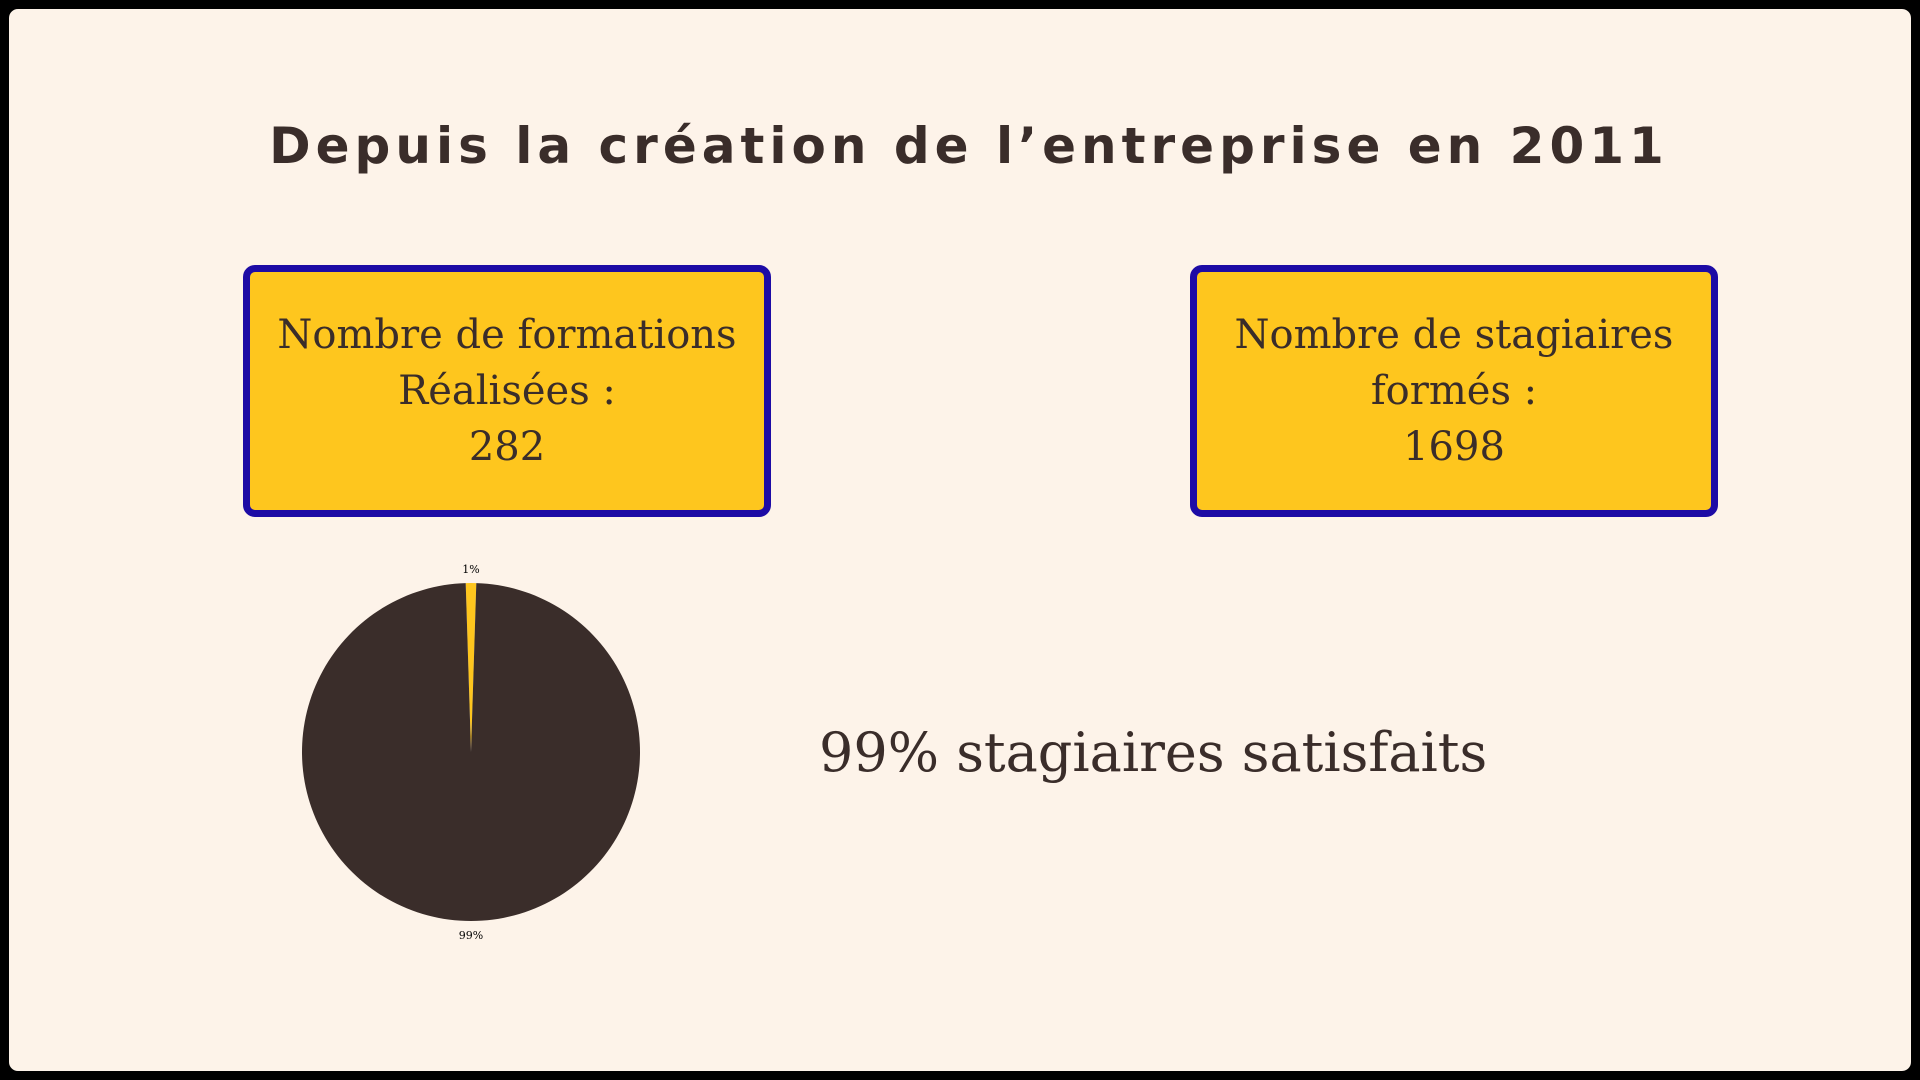  Describe the element at coordinates (507, 335) in the screenshot. I see `formations-card-line1: Nombre de formations` at that location.